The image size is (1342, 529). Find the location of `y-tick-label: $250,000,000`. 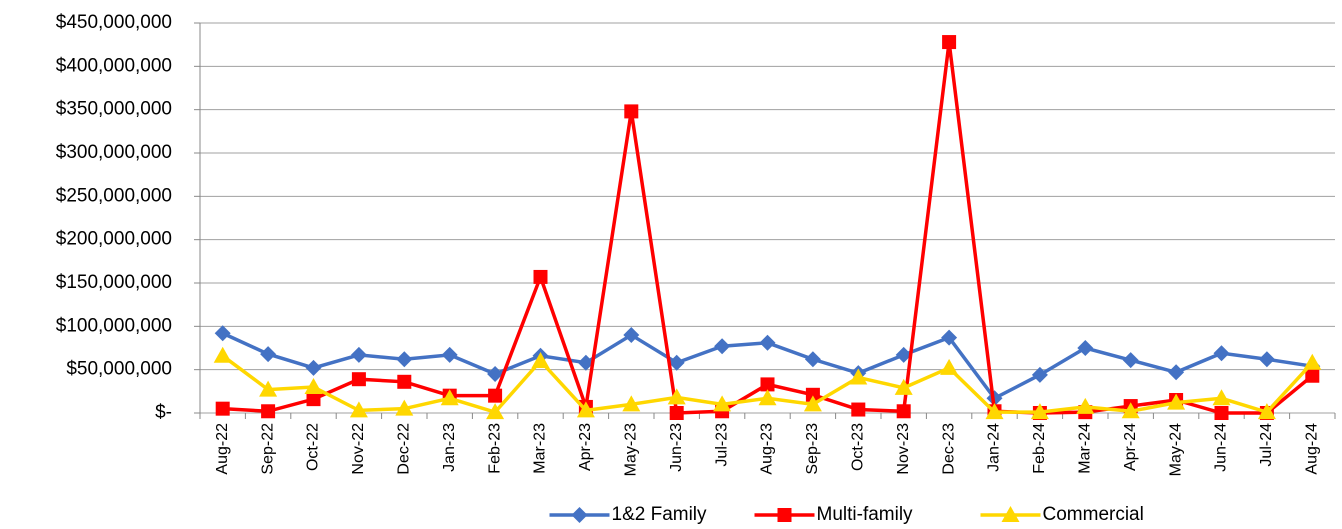

y-tick-label: $250,000,000 is located at coordinates (114, 195).